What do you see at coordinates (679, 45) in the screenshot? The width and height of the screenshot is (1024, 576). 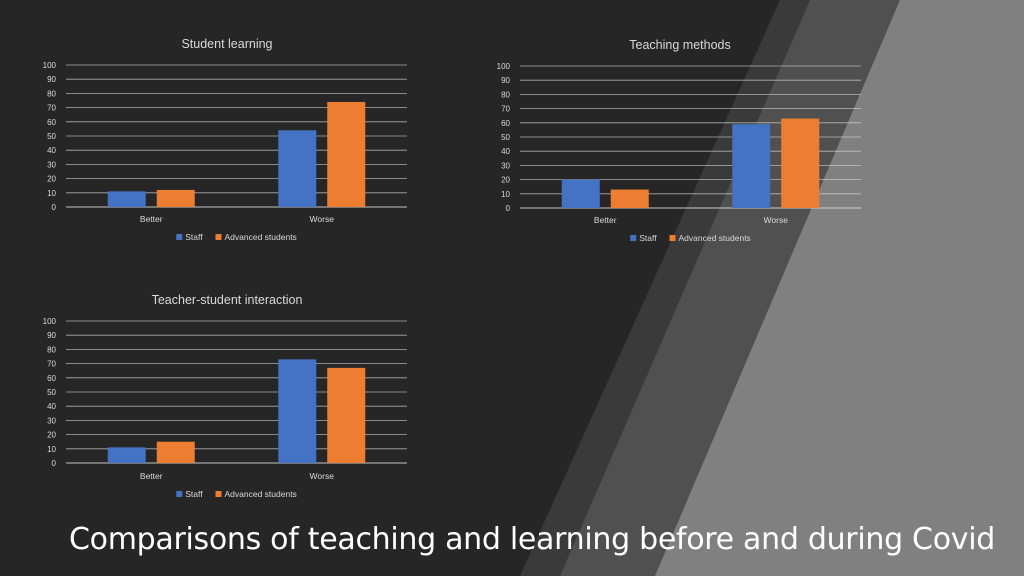 I see `chart-title: Teaching methods` at bounding box center [679, 45].